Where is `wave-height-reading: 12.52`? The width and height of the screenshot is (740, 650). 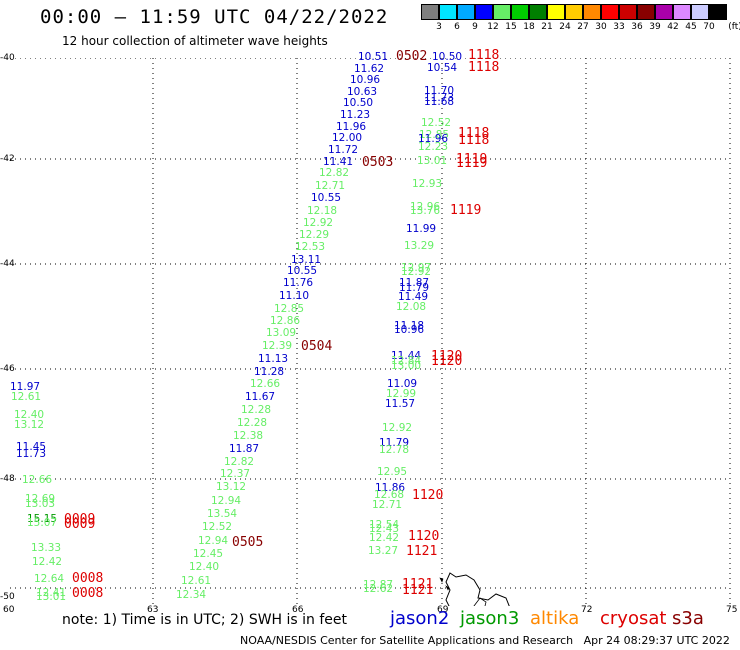
wave-height-reading: 12.52 is located at coordinates (217, 527).